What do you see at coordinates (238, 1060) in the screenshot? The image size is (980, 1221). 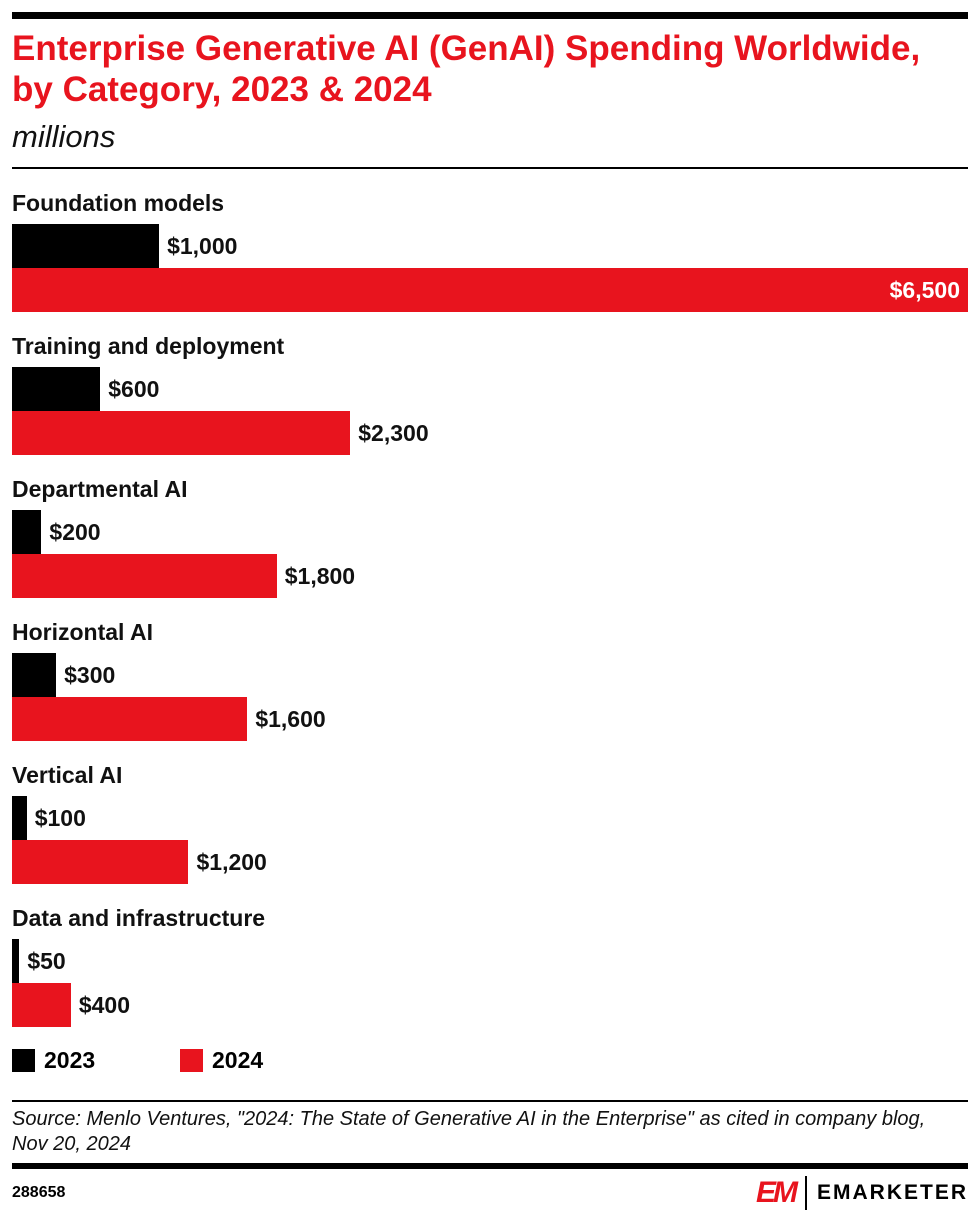 I see `legend-label-2024: 2024` at bounding box center [238, 1060].